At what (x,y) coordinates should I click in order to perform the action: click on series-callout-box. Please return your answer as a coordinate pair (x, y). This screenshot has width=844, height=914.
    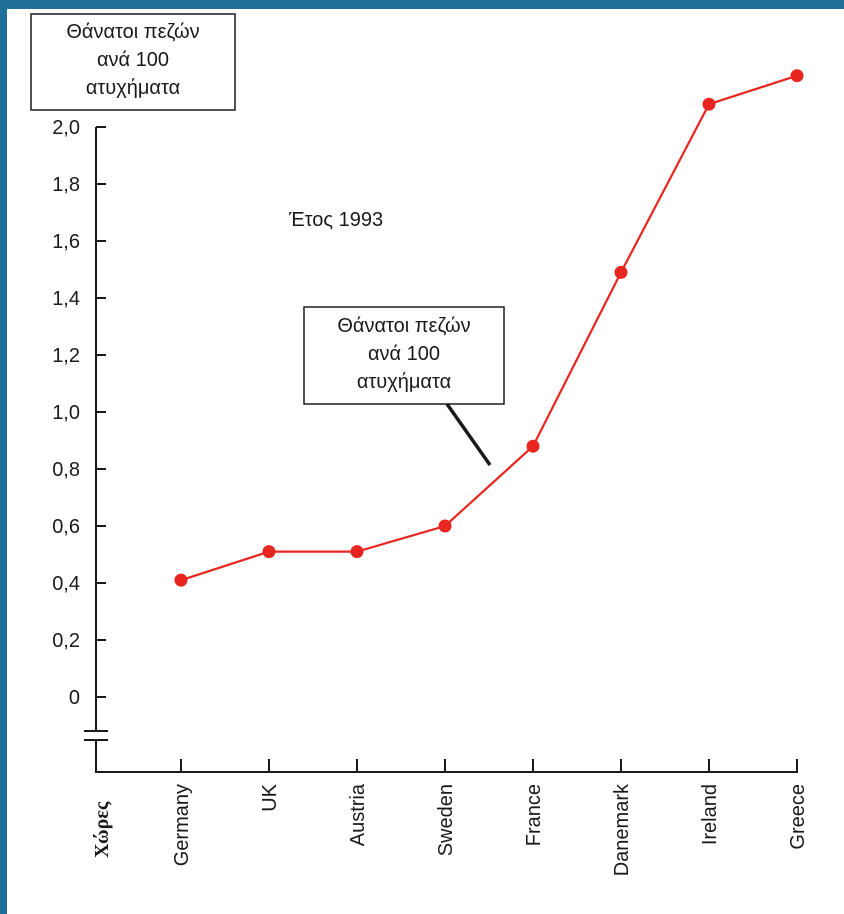
    Looking at the image, I should click on (404, 355).